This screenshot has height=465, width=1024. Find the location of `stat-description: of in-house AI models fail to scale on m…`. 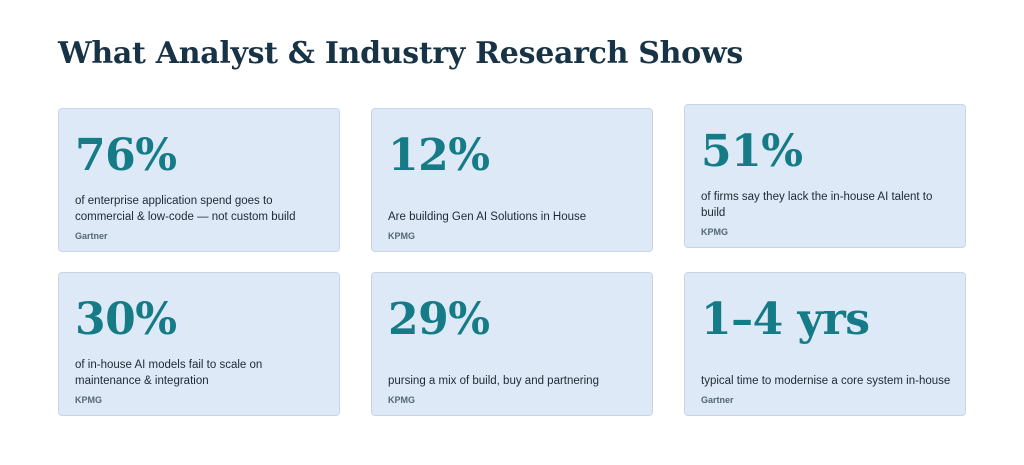

stat-description: of in-house AI models fail to scale on m… is located at coordinates (169, 373).